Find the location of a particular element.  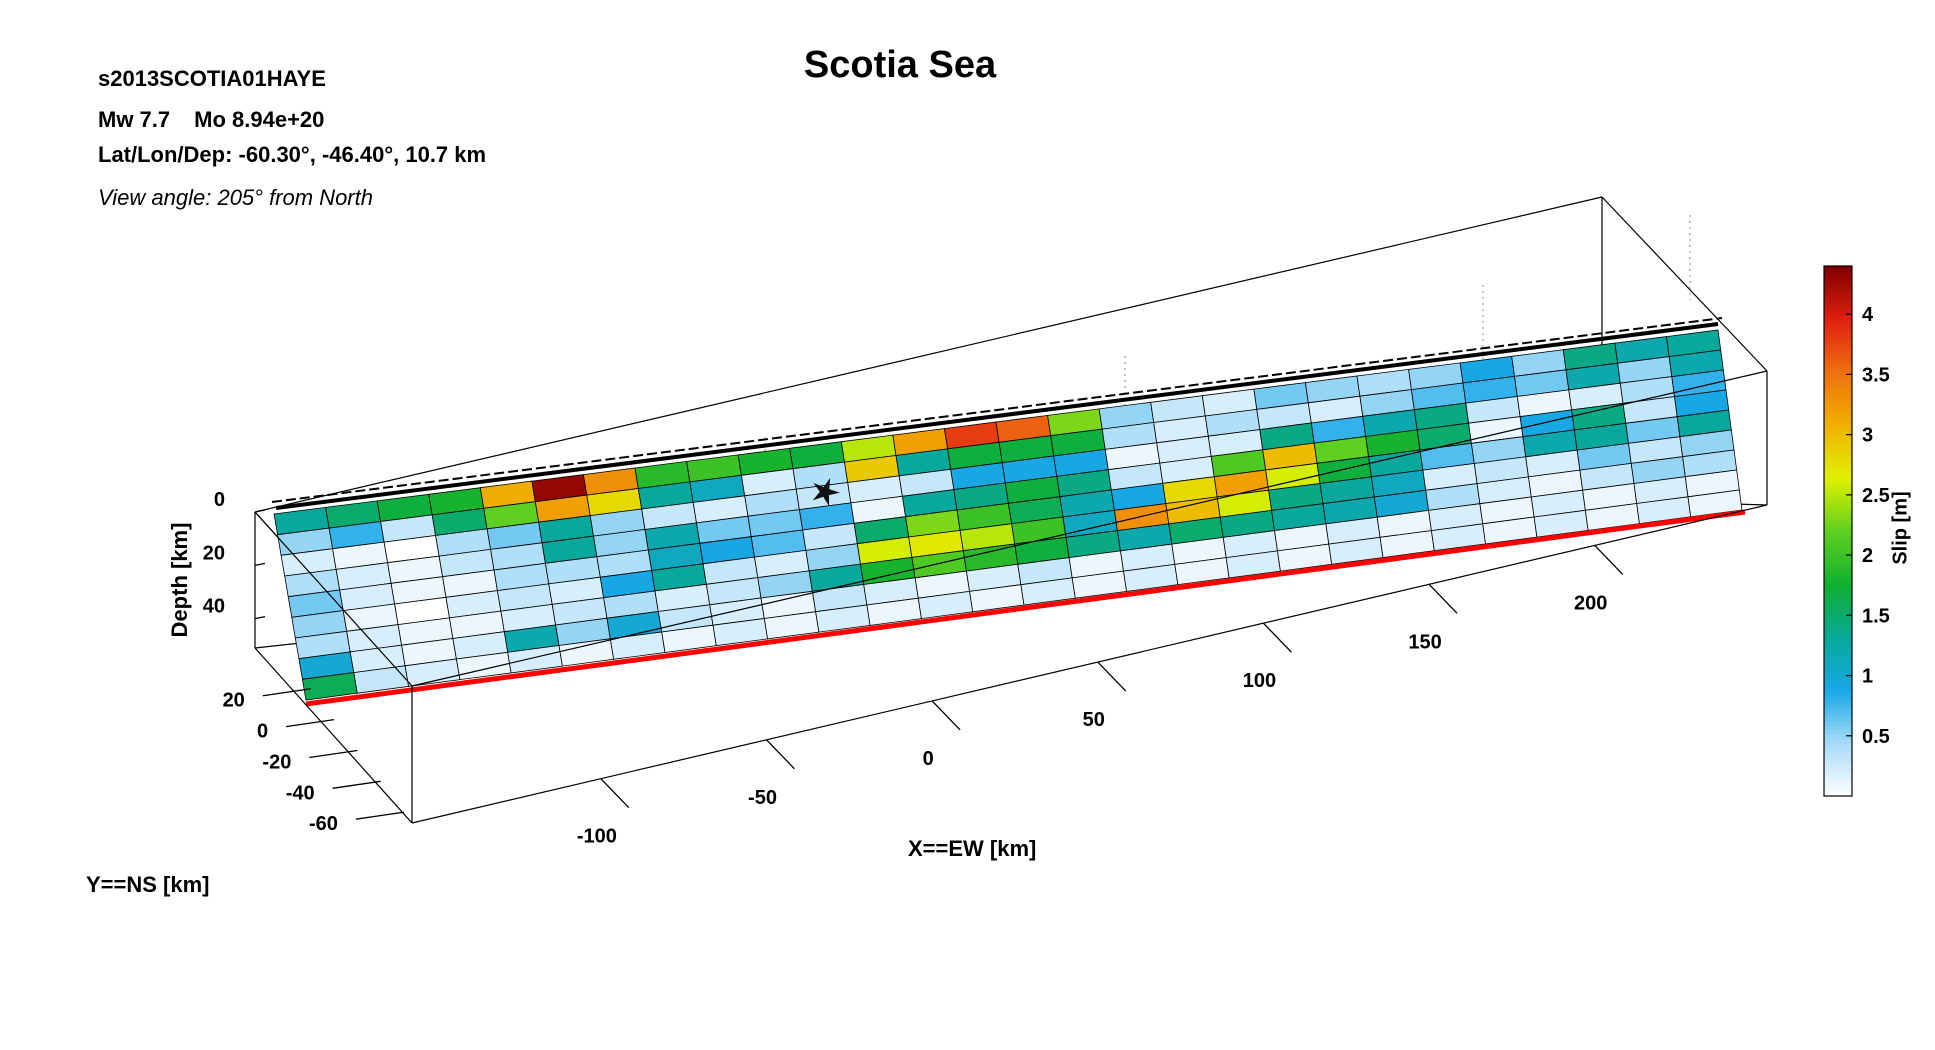

x-tick-label: 0 is located at coordinates (928, 759).